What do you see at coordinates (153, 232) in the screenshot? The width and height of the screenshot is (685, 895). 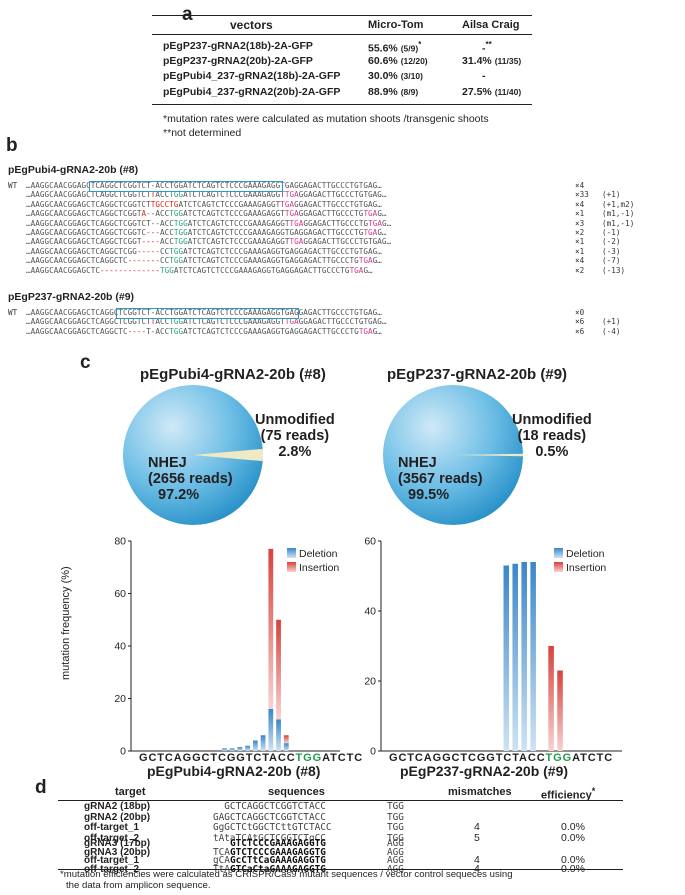 I see `seq-seg-1-5-1: ---` at bounding box center [153, 232].